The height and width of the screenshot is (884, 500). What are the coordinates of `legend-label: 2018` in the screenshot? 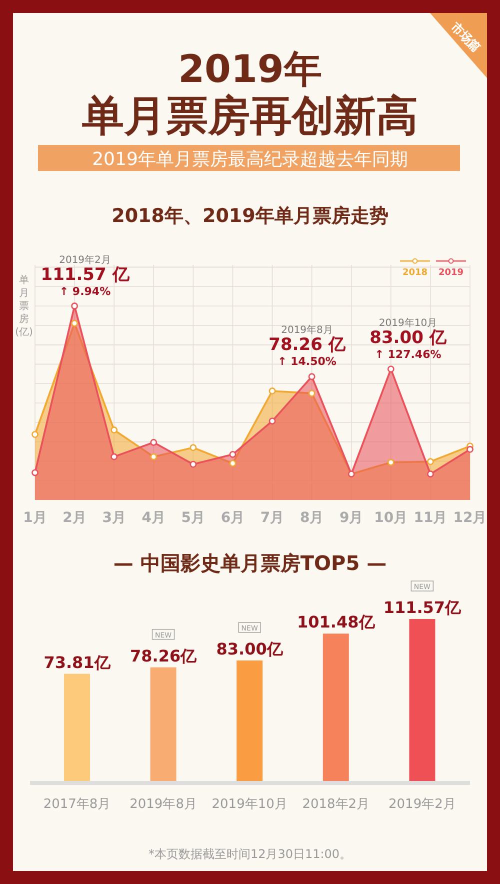 It's located at (415, 273).